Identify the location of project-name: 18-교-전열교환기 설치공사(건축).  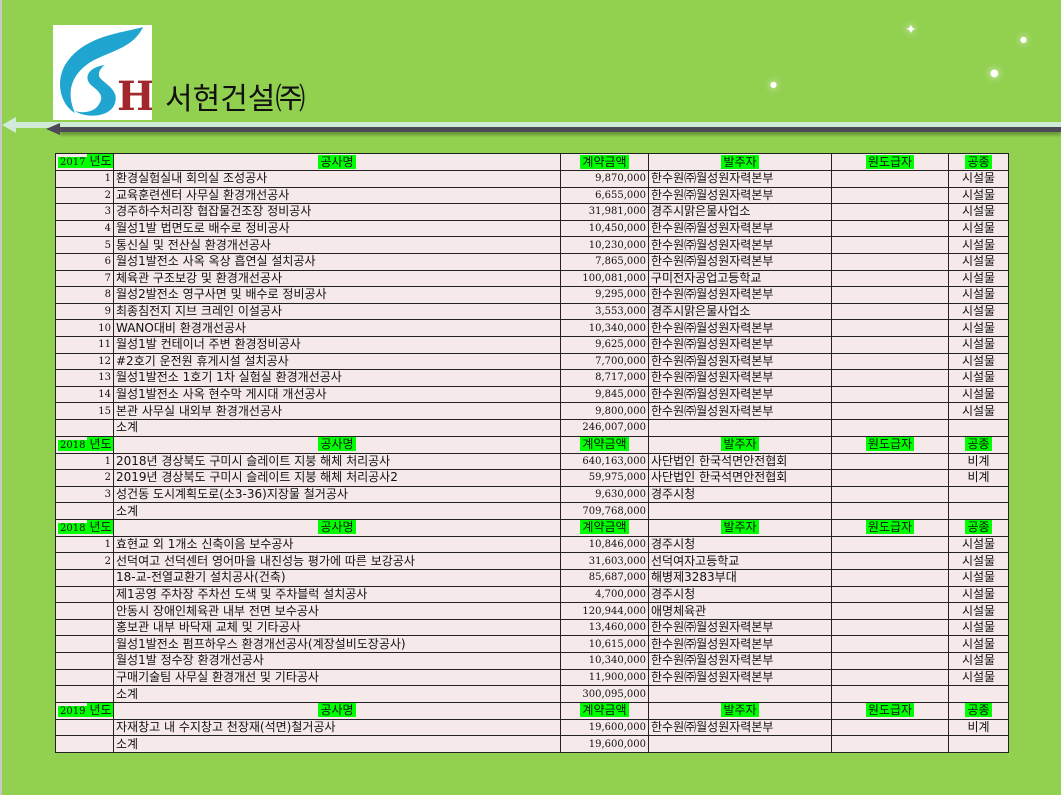
(337, 578).